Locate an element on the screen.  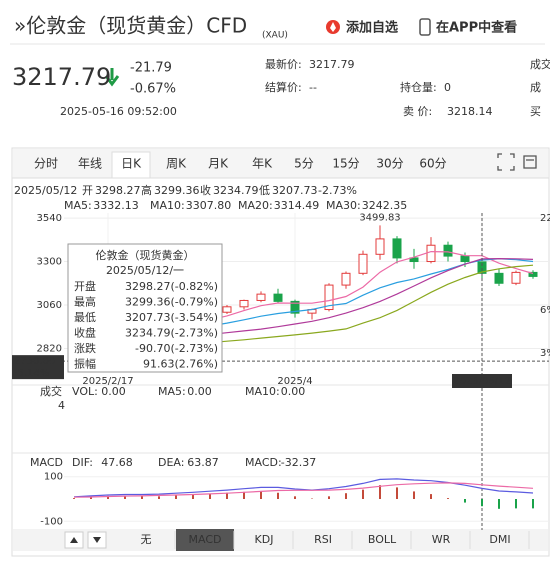
right-axis-label: 6% is located at coordinates (545, 310).